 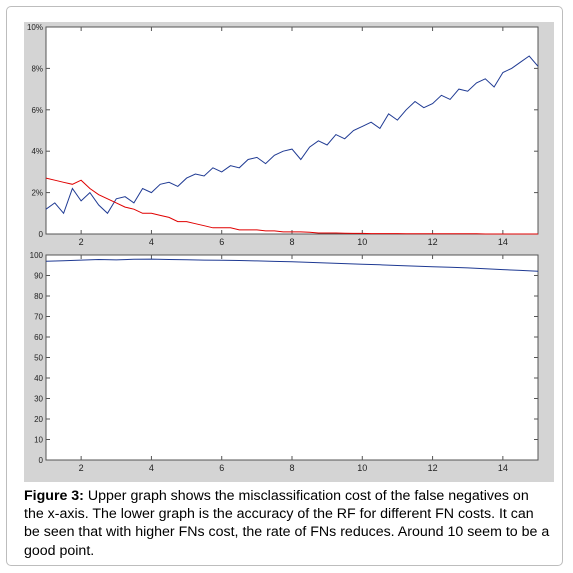 I want to click on lower-chart-y-tick-label: 60, so click(x=38, y=337).